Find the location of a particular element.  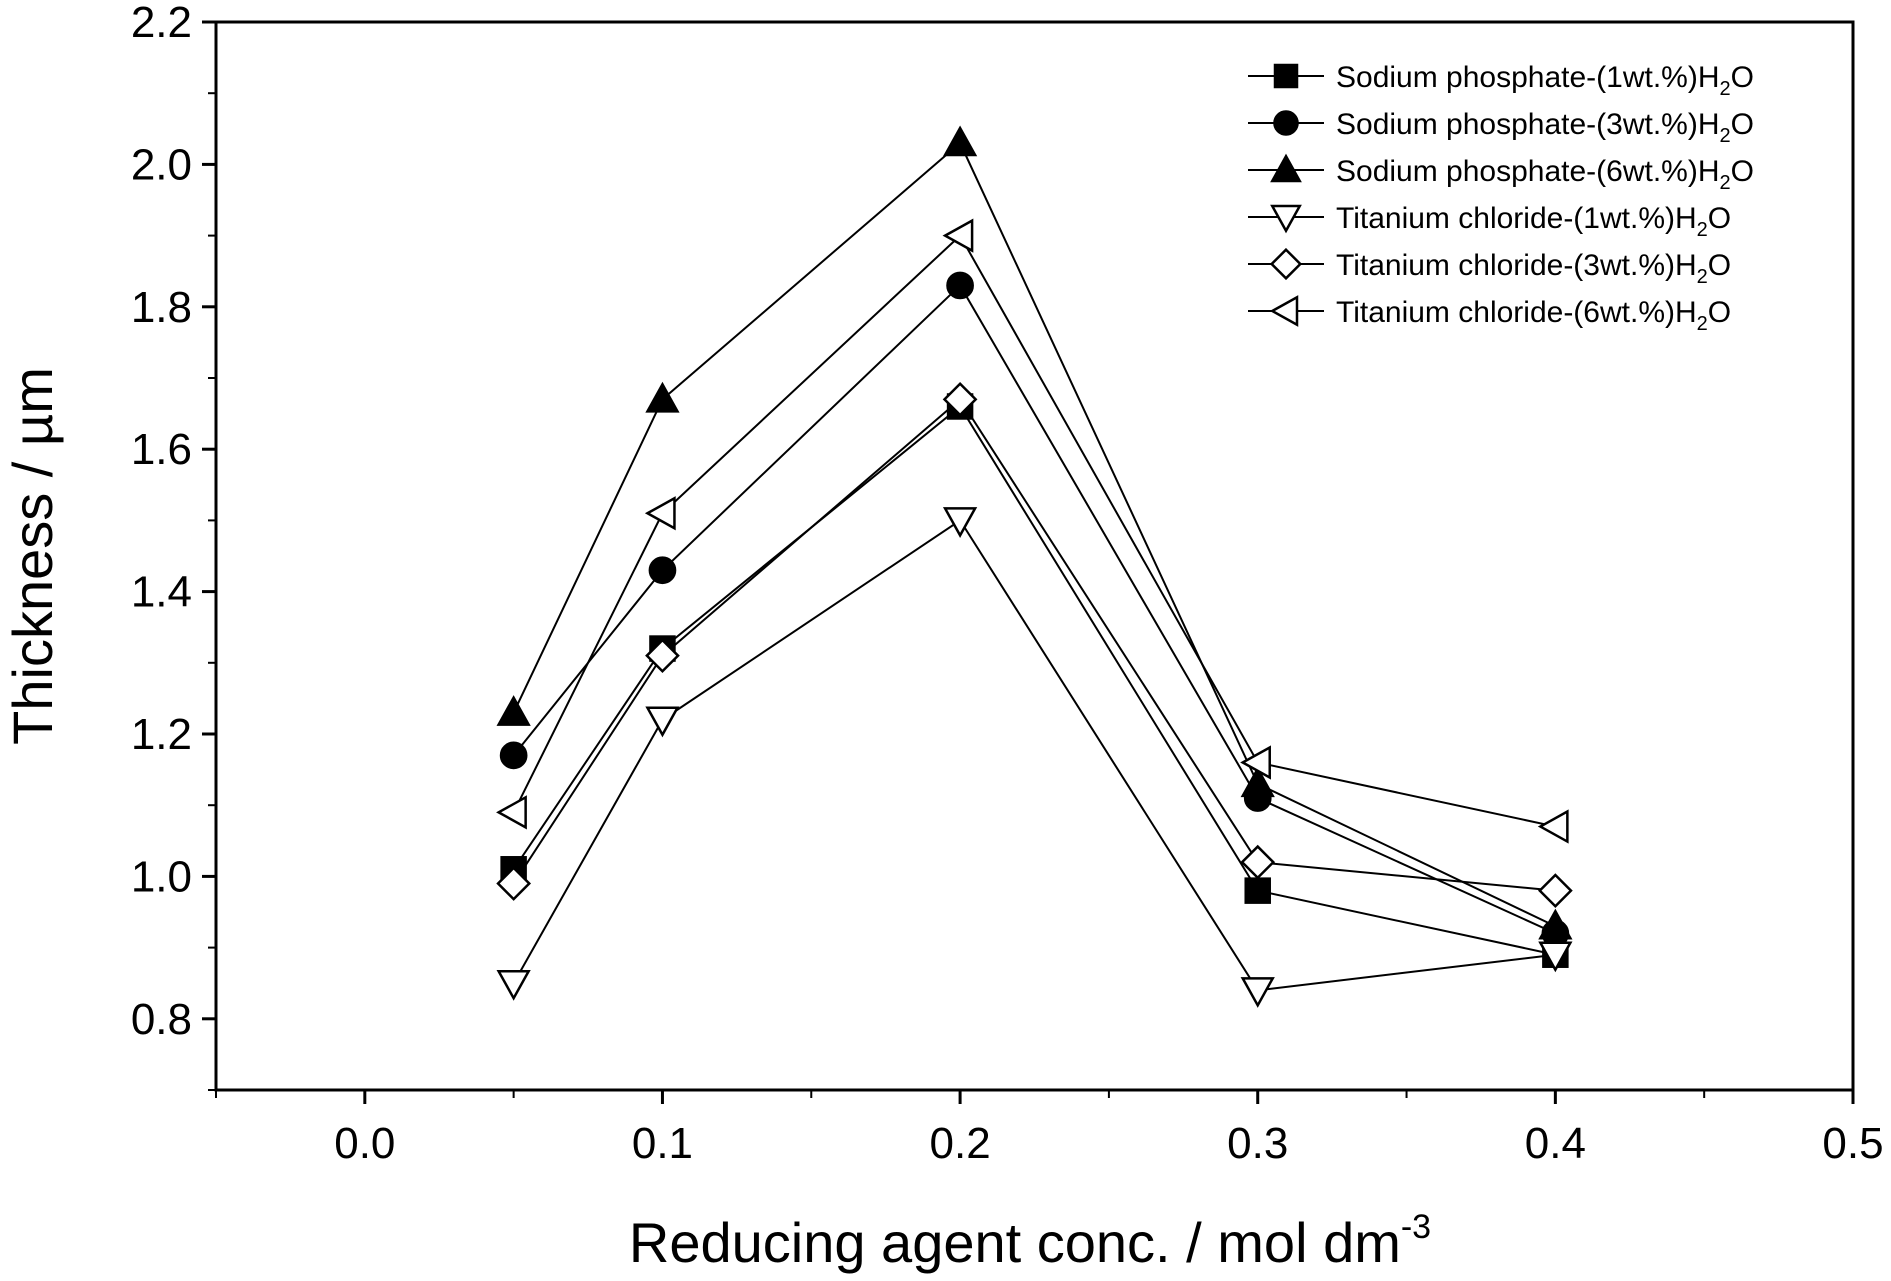

legend-item: Sodium phosphate-(1wt.%)H2O is located at coordinates (1501, 80).